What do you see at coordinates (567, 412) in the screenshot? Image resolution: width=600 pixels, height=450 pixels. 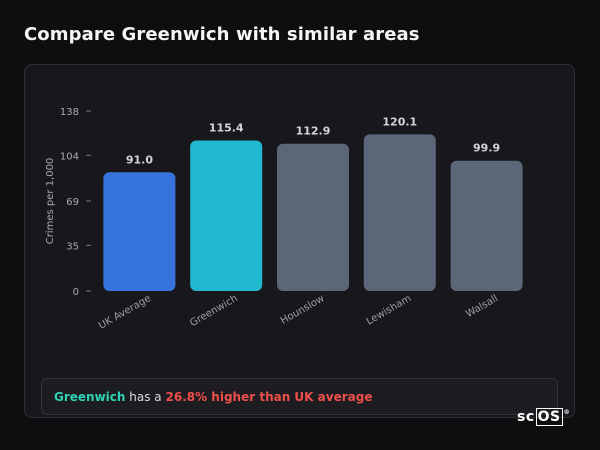 I see `logo-mark: ®` at bounding box center [567, 412].